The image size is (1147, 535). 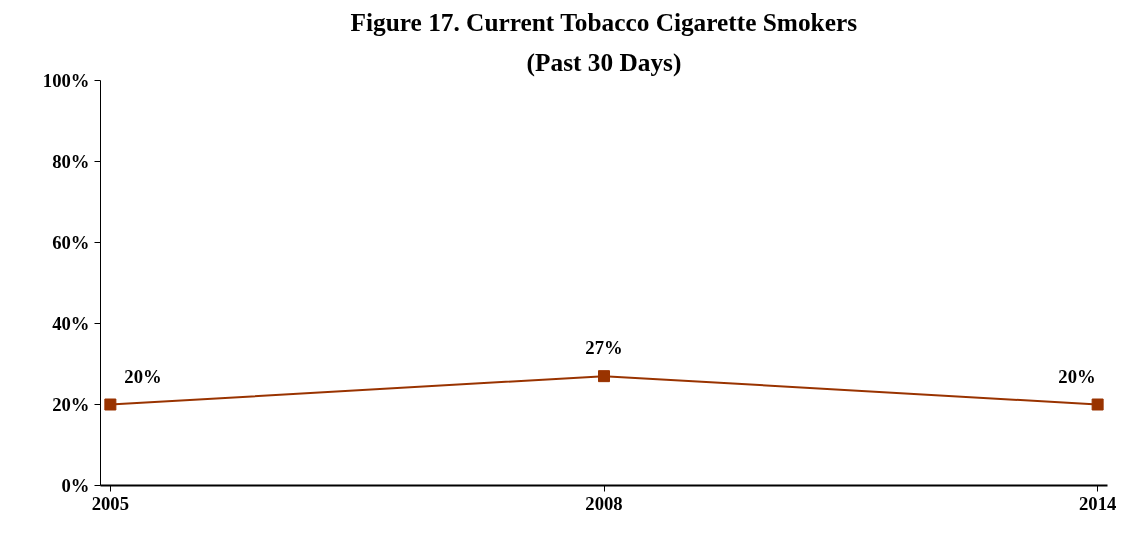 I want to click on y-tick-label: 40%, so click(x=71, y=323).